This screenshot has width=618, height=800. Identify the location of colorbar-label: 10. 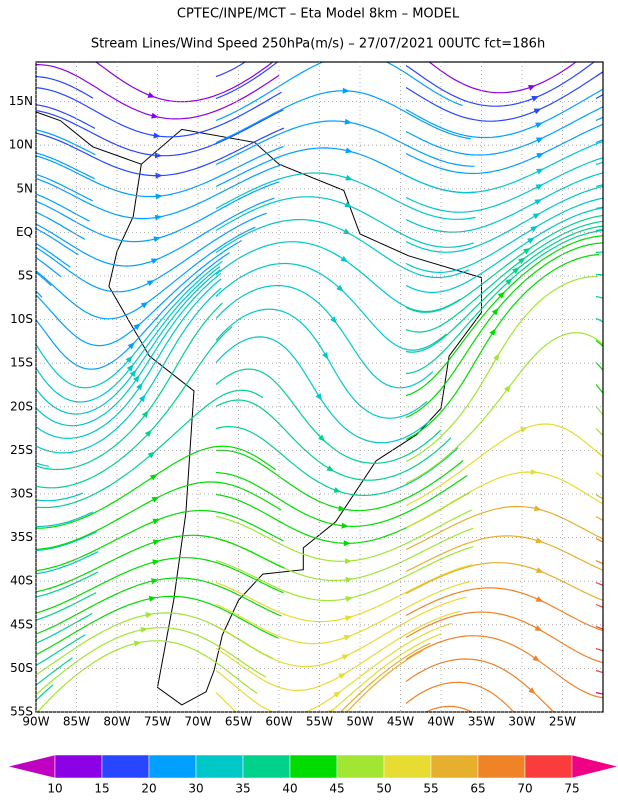
(54, 789).